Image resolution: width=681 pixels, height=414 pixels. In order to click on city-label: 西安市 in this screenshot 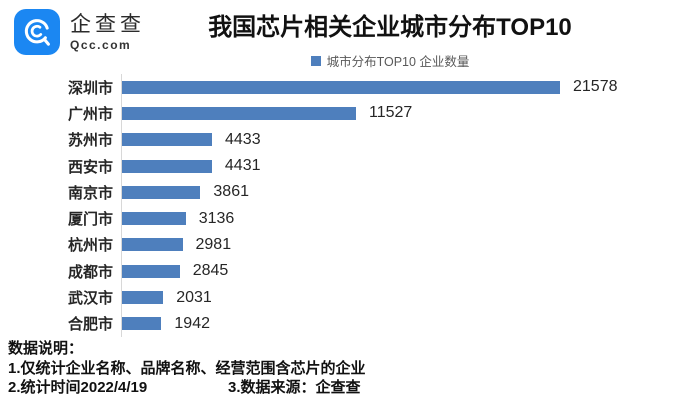, I will do `click(90, 167)`.